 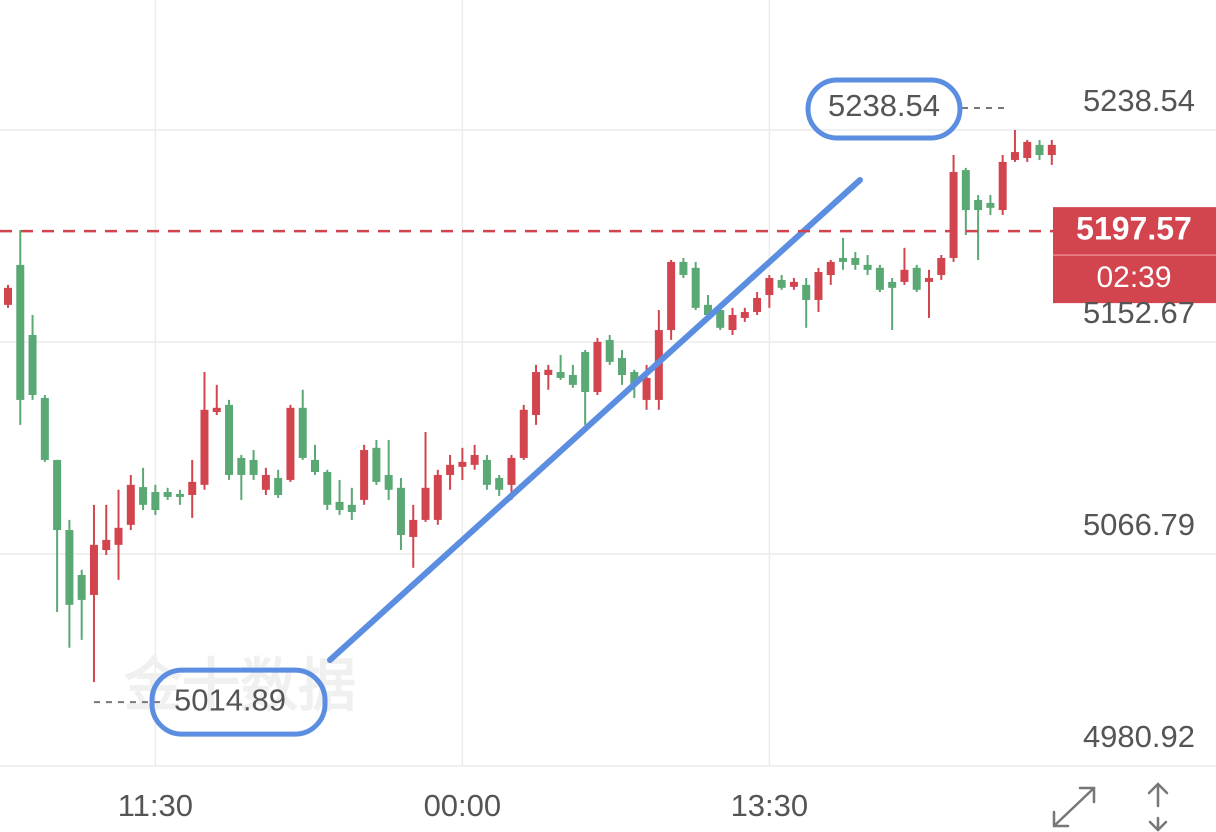 What do you see at coordinates (1158, 807) in the screenshot?
I see `scale-icon` at bounding box center [1158, 807].